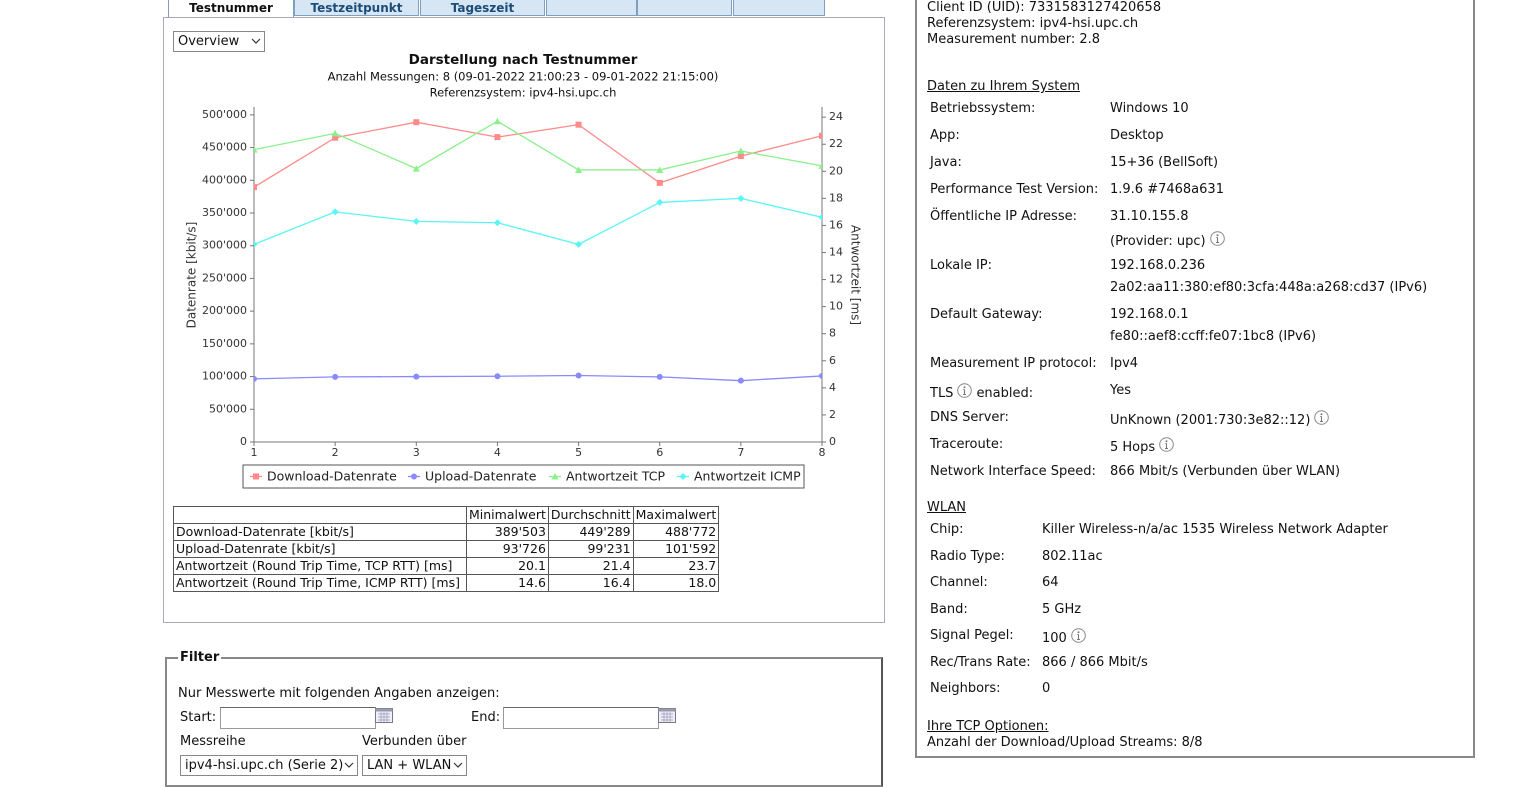 This screenshot has height=787, width=1520. What do you see at coordinates (523, 476) in the screenshot?
I see `legend-box` at bounding box center [523, 476].